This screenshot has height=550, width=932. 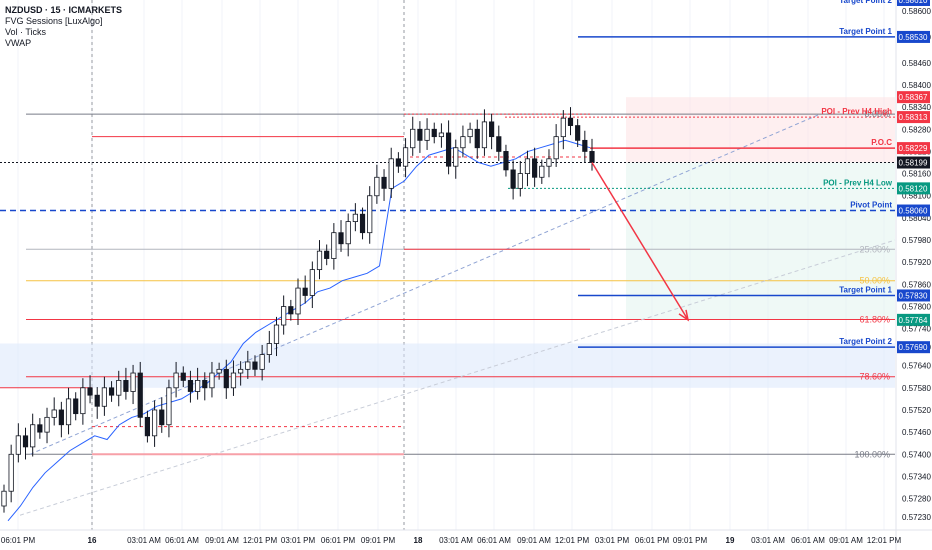 What do you see at coordinates (494, 540) in the screenshot?
I see `time-tick-label: 06:01 AM` at bounding box center [494, 540].